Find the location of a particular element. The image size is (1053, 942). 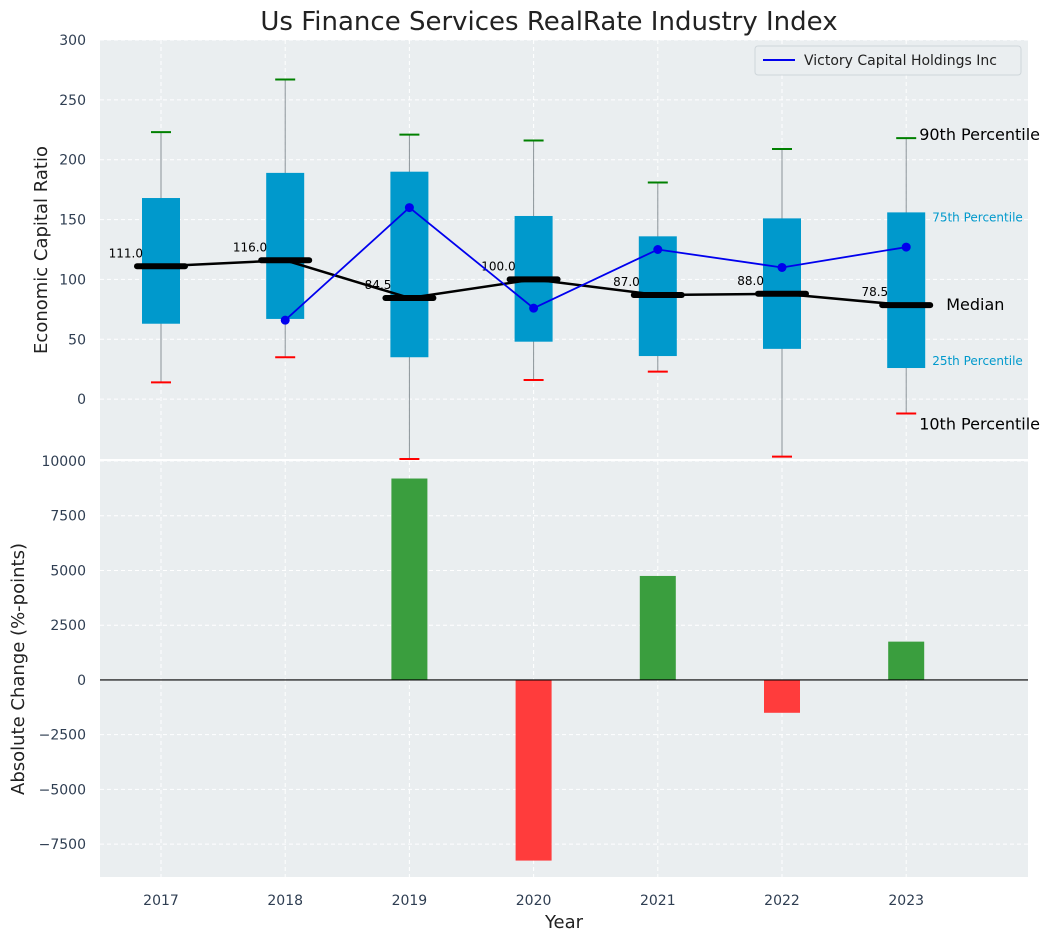

x-tick-label-2021: 2021 is located at coordinates (658, 901).